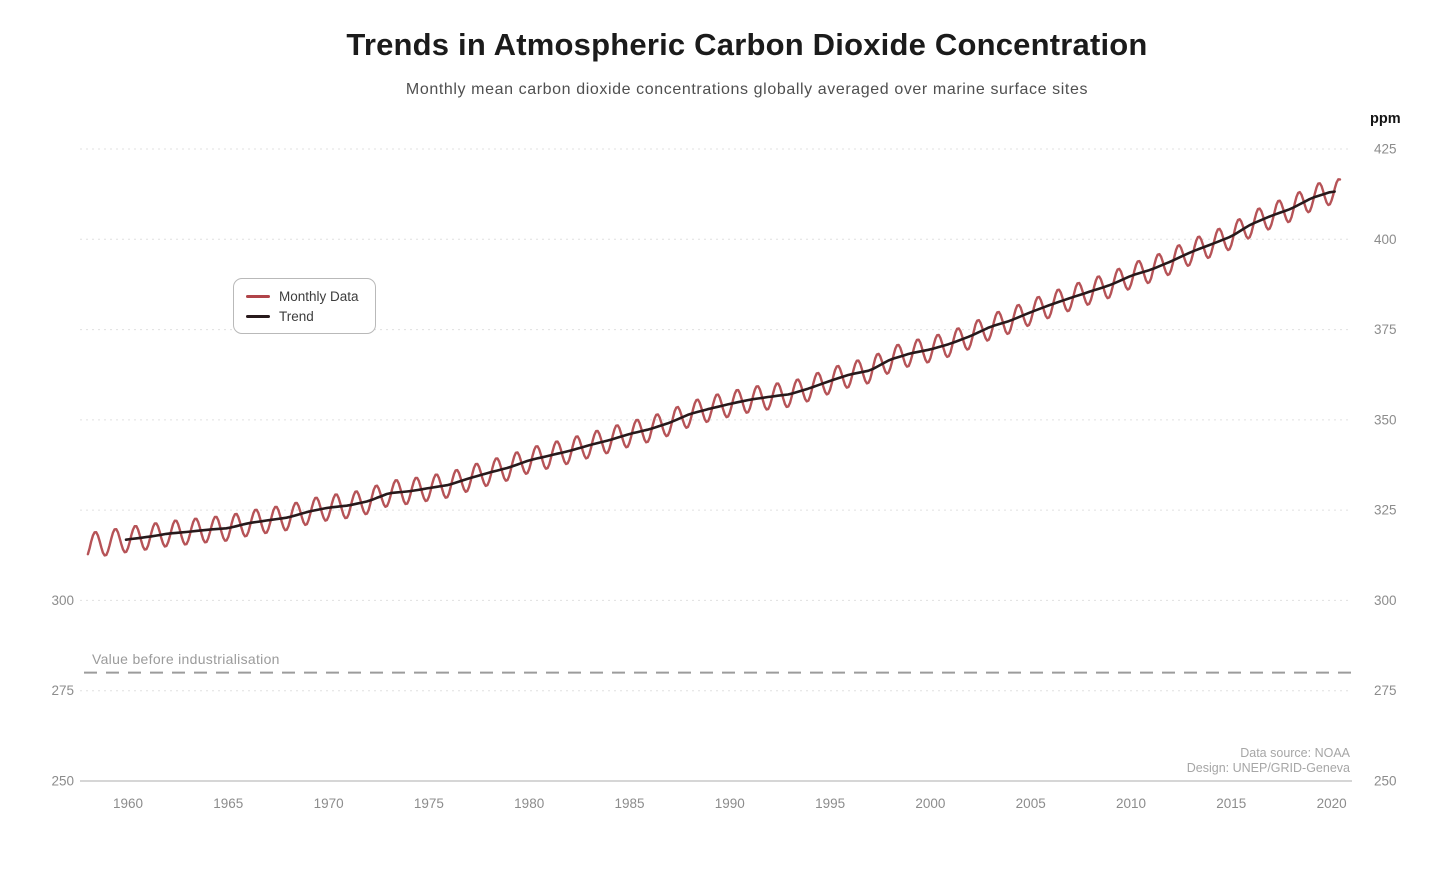  I want to click on trend-swatch, so click(258, 316).